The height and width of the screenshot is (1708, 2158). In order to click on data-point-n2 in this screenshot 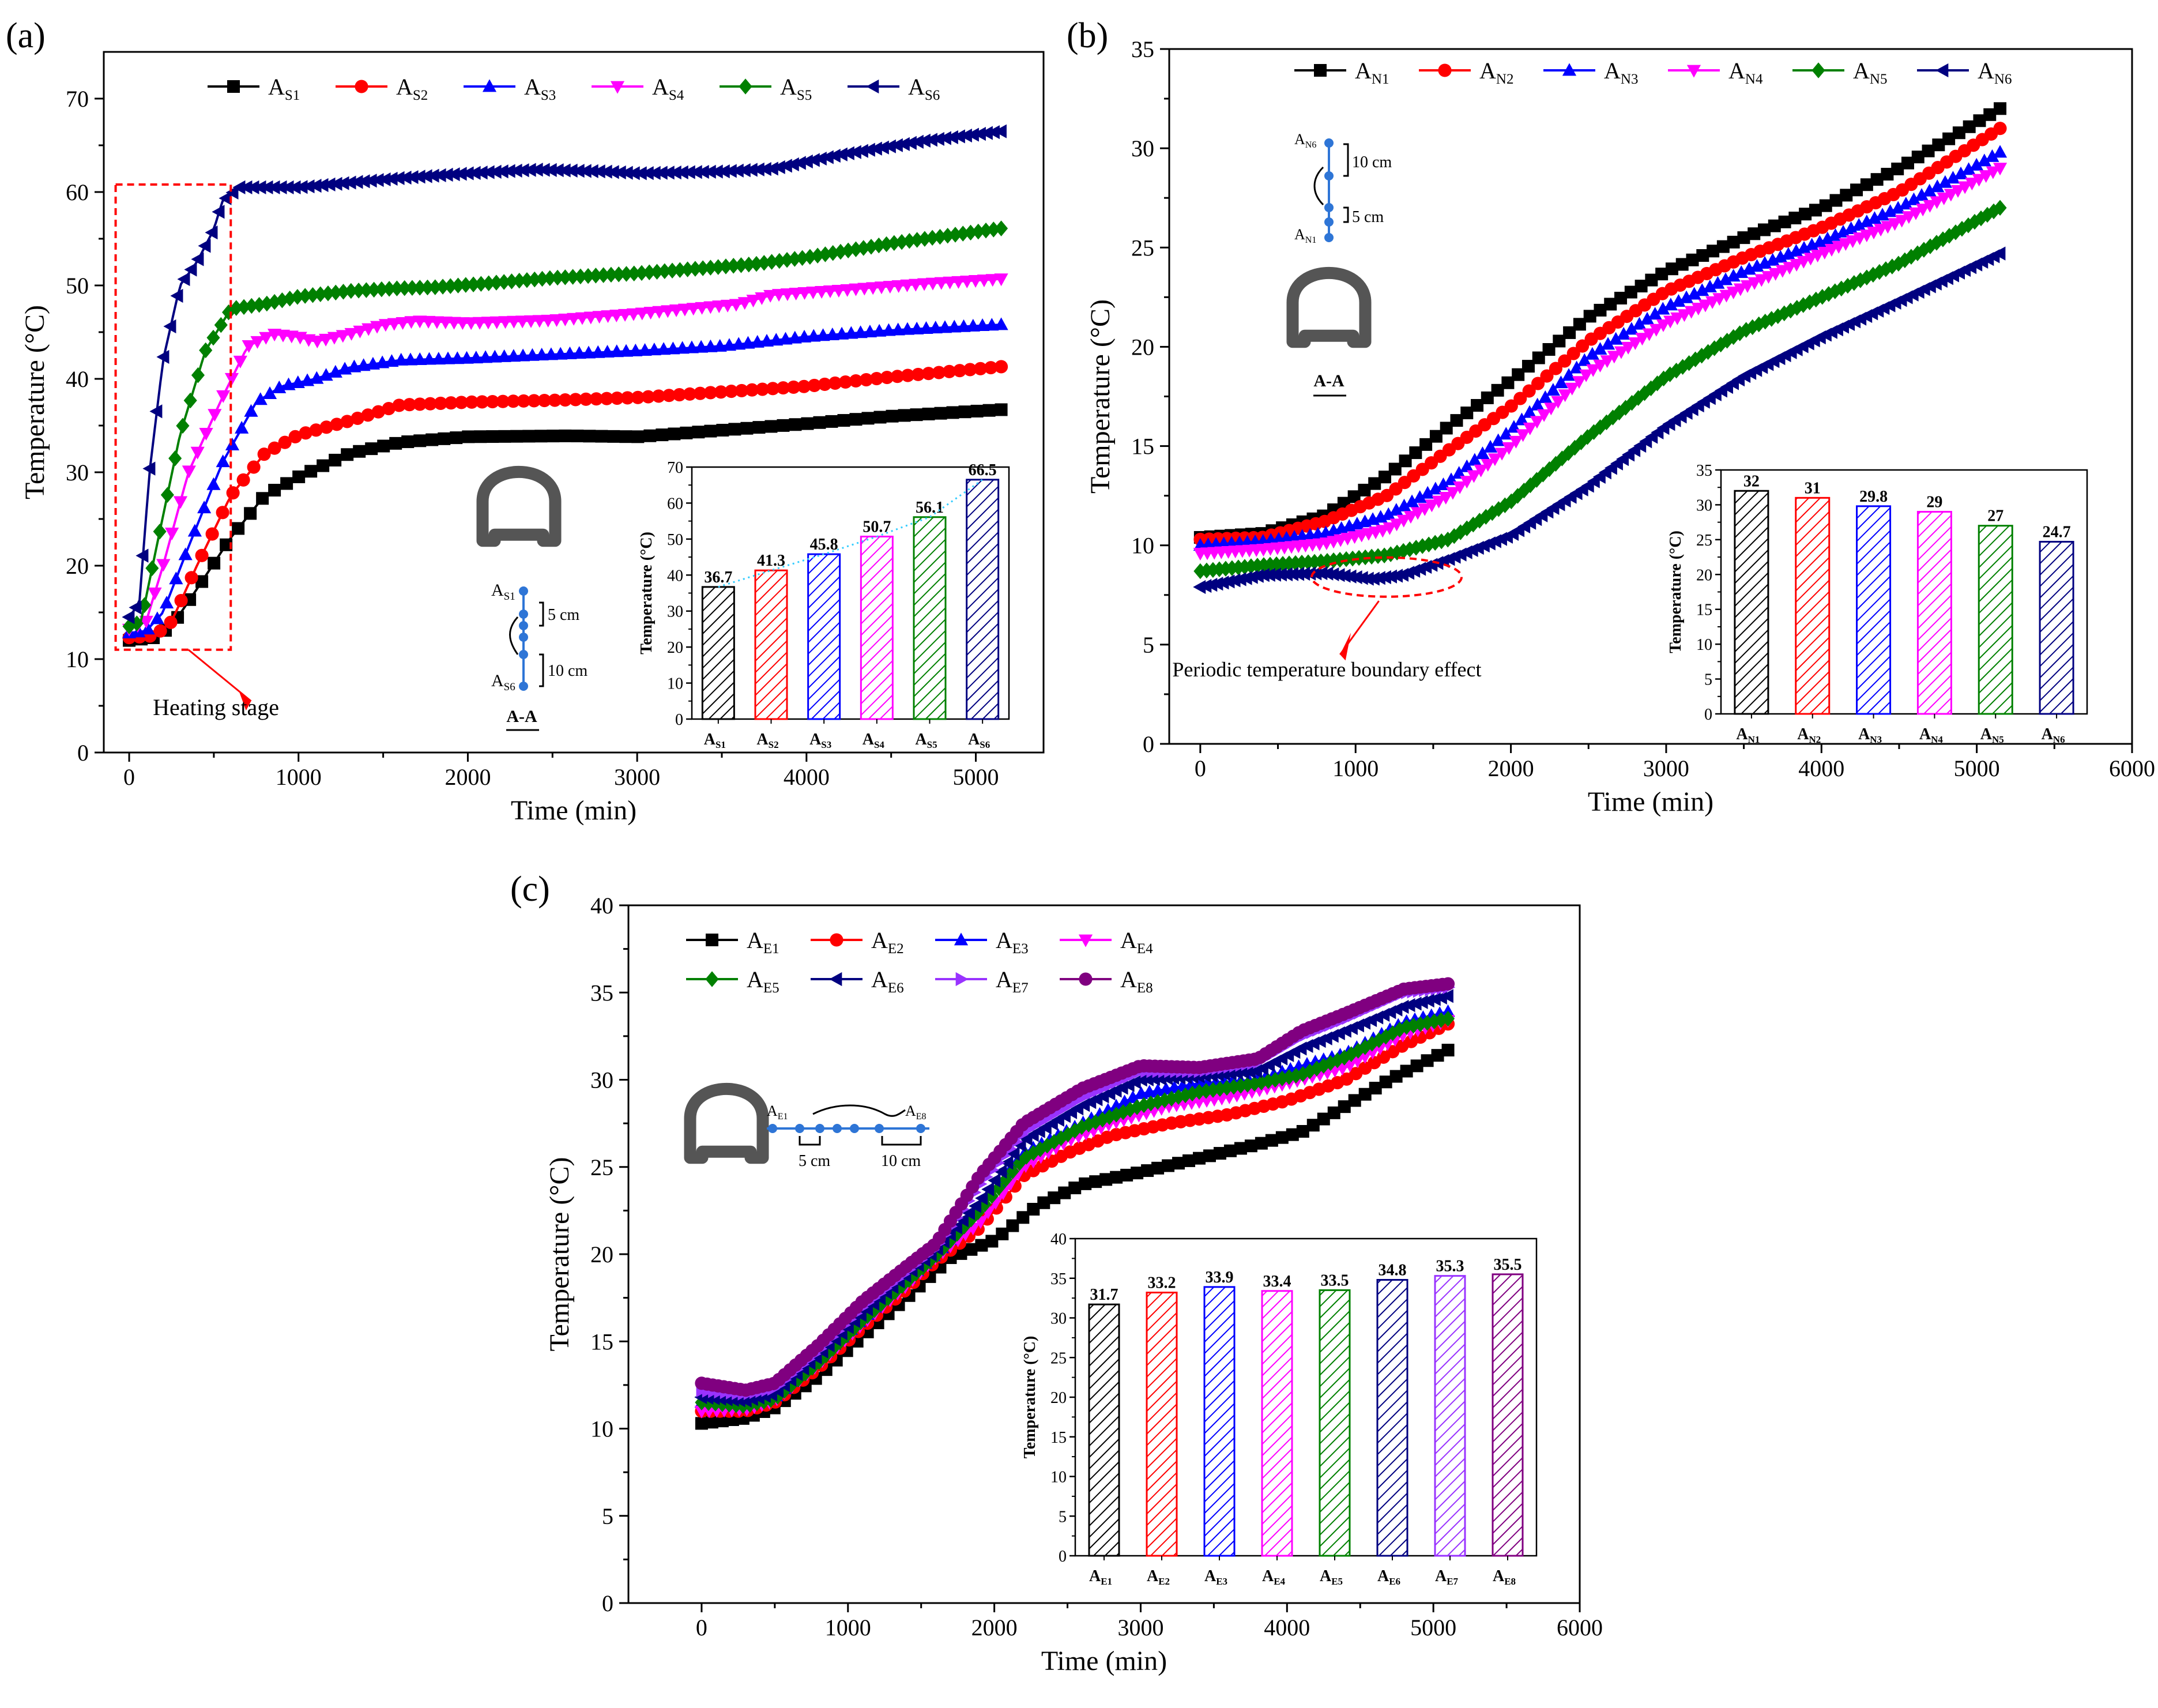, I will do `click(1556, 368)`.